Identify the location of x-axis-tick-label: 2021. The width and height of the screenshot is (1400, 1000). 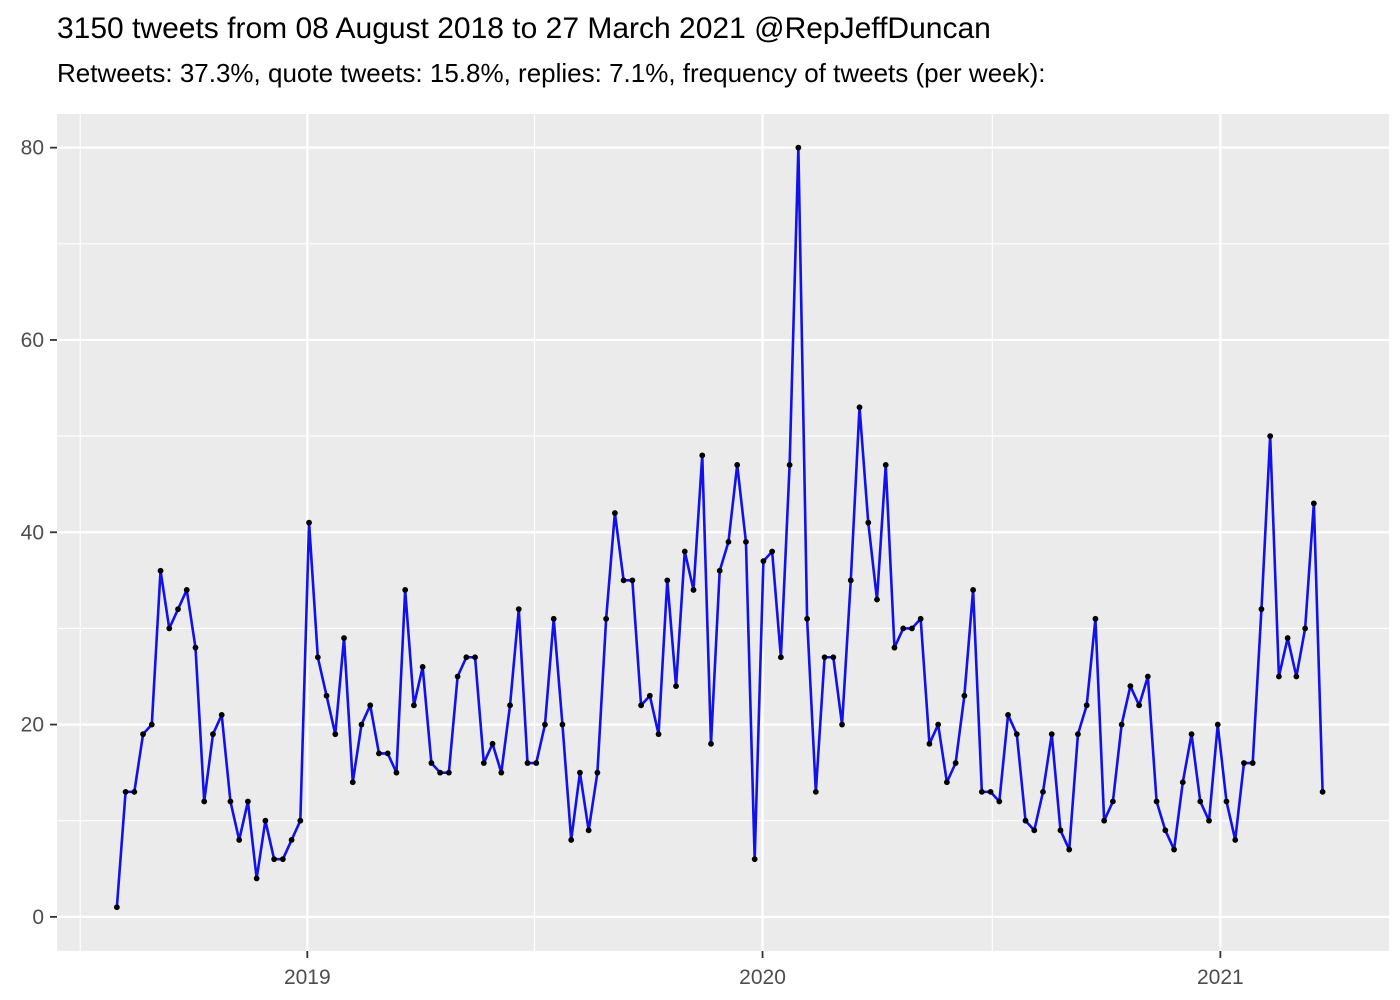
(1220, 977).